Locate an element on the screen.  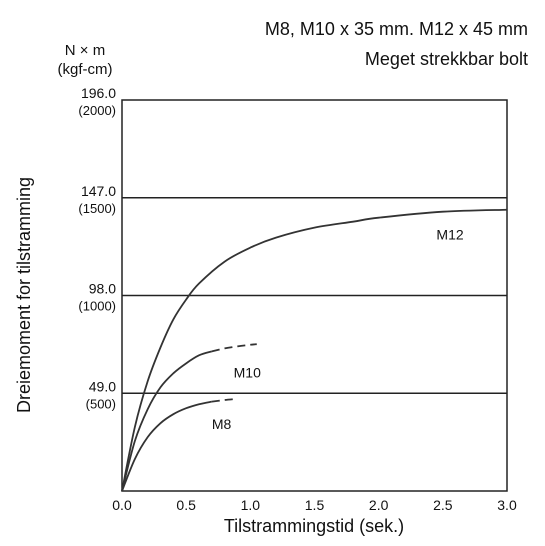
x-tick-label: 0.0 is located at coordinates (122, 505).